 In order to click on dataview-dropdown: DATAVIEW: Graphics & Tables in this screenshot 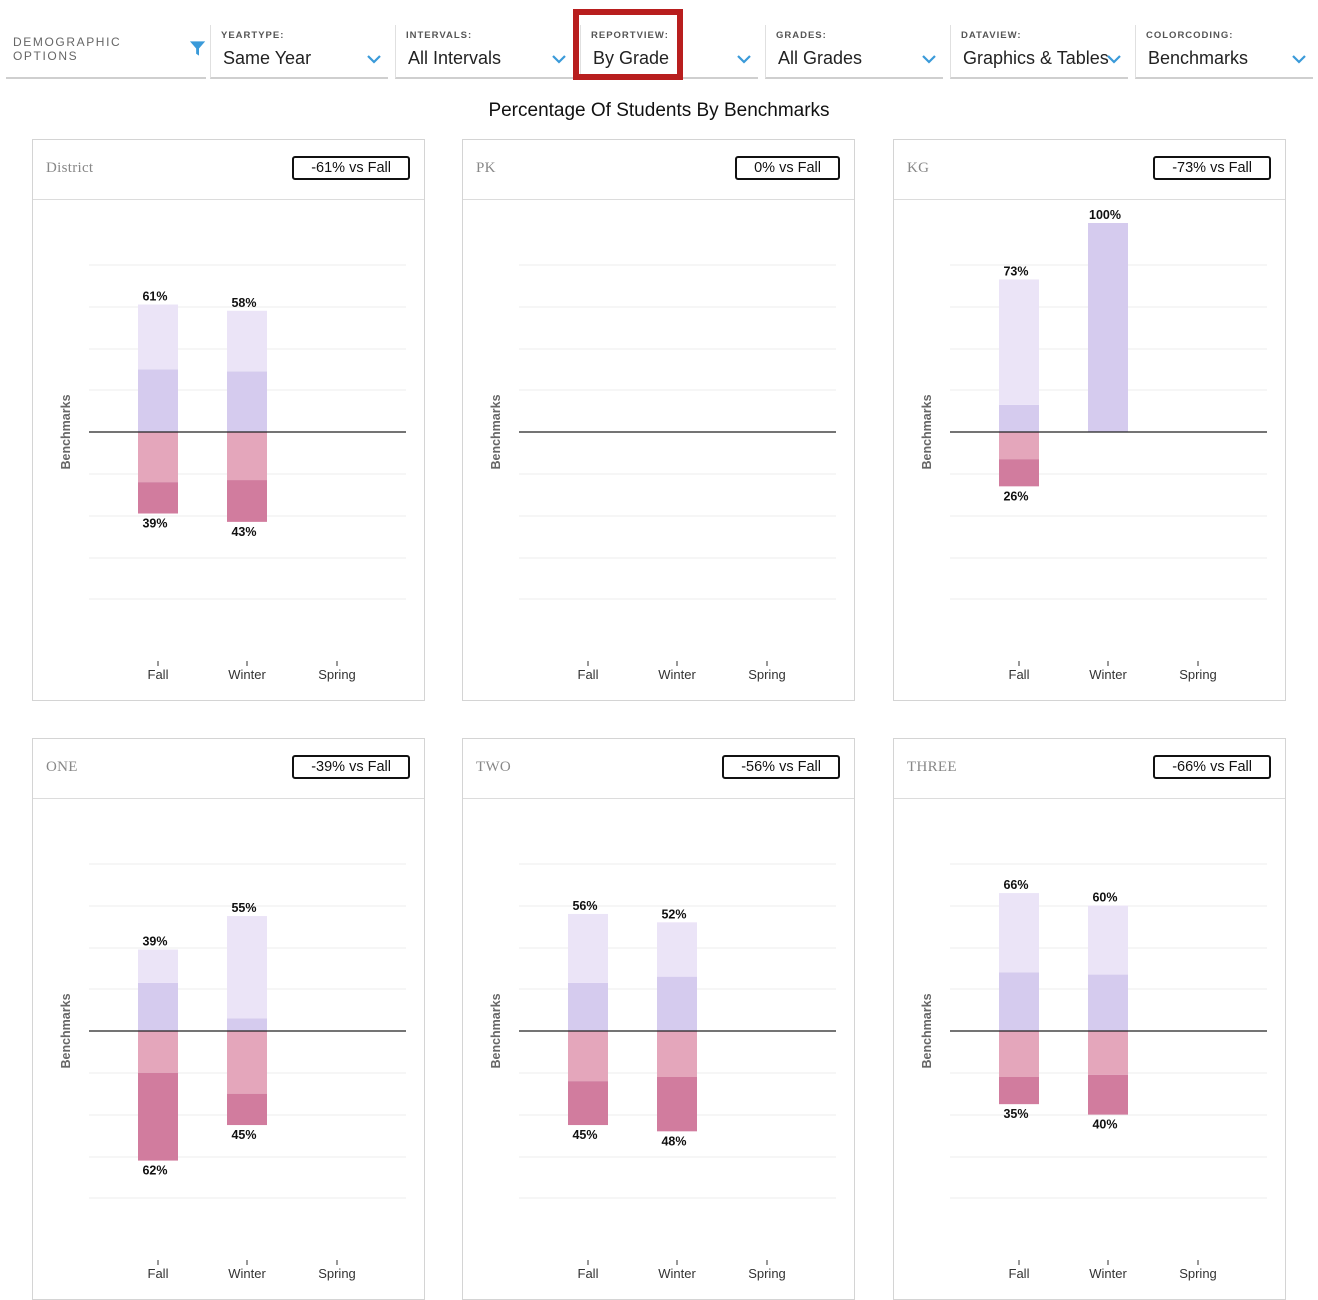, I will do `click(1039, 52)`.